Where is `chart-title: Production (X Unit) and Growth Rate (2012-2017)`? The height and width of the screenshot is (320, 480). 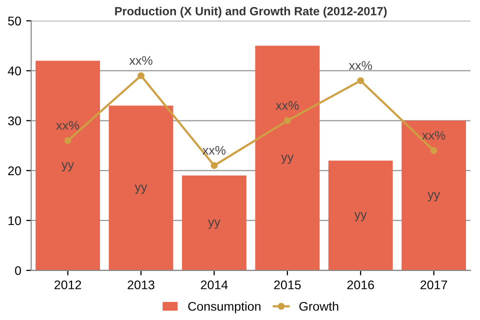 chart-title: Production (X Unit) and Growth Rate (2012-2017) is located at coordinates (251, 12).